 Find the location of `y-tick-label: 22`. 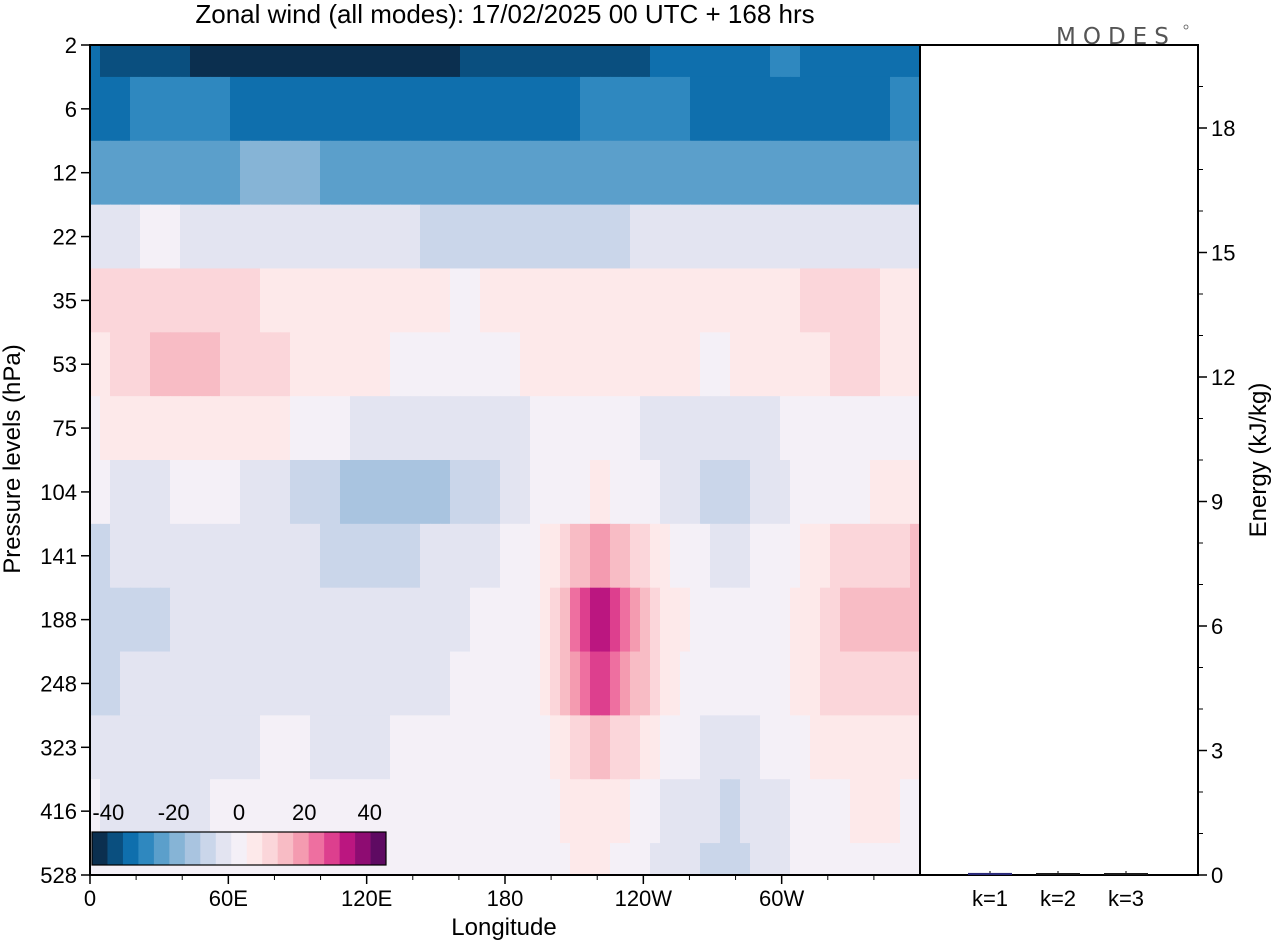

y-tick-label: 22 is located at coordinates (65, 237).